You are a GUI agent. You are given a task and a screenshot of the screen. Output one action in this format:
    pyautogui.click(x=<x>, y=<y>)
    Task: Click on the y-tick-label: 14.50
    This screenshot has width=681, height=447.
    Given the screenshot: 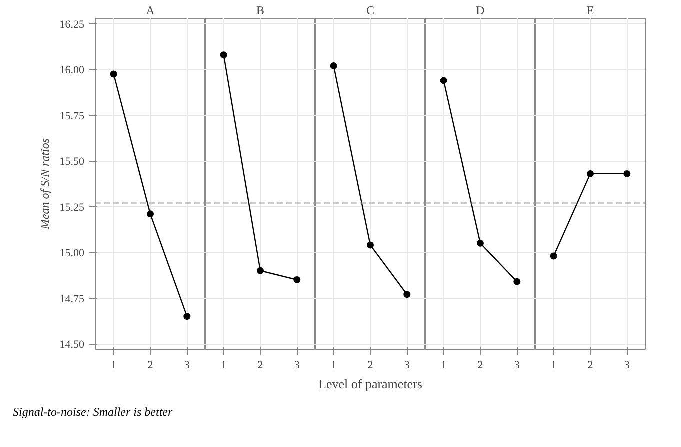 What is the action you would take?
    pyautogui.click(x=72, y=345)
    